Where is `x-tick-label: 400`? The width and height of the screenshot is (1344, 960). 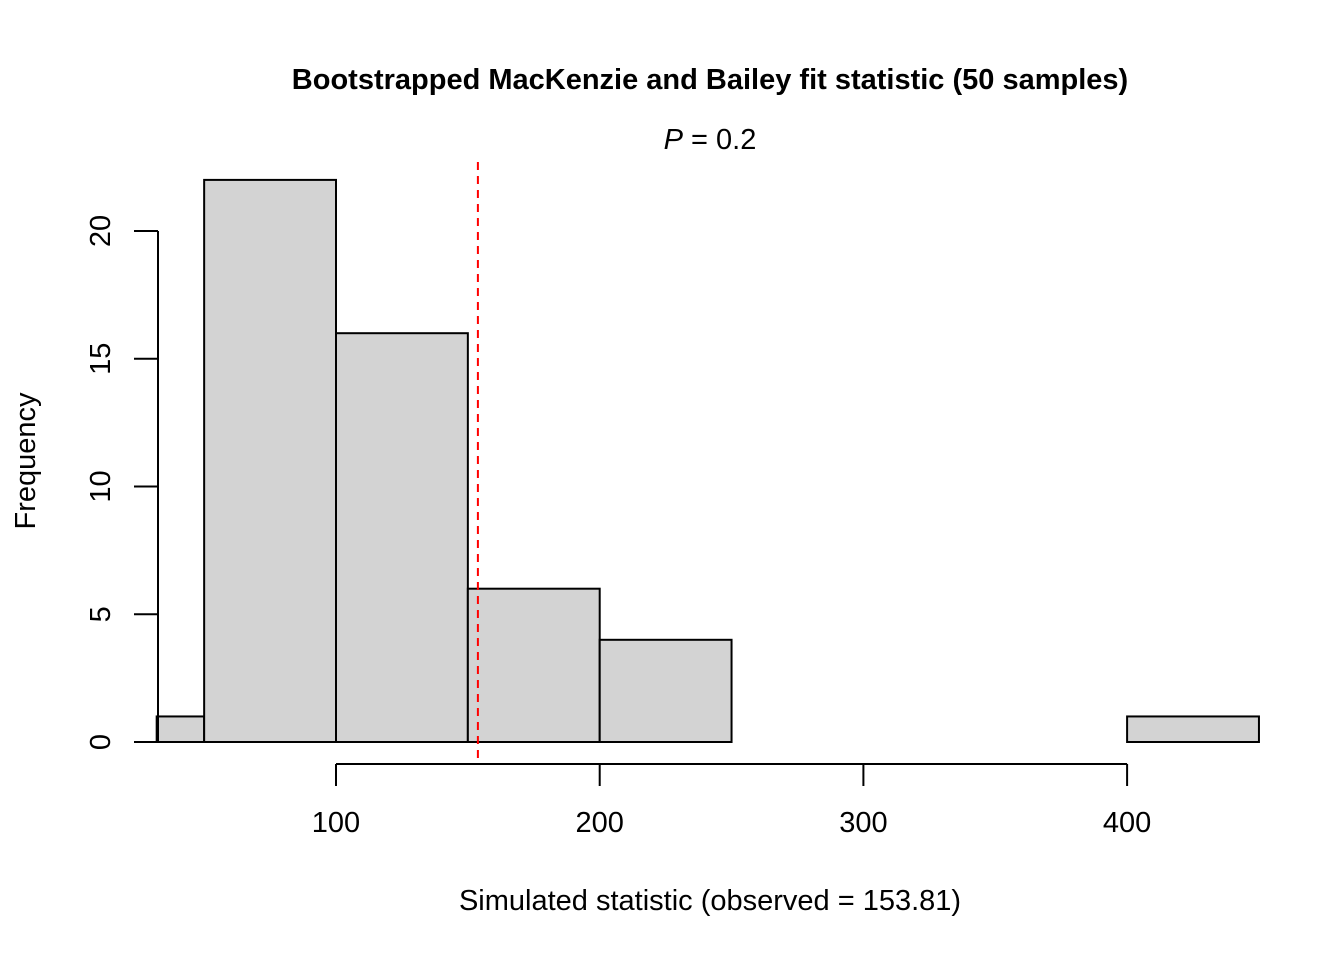 x-tick-label: 400 is located at coordinates (1127, 823).